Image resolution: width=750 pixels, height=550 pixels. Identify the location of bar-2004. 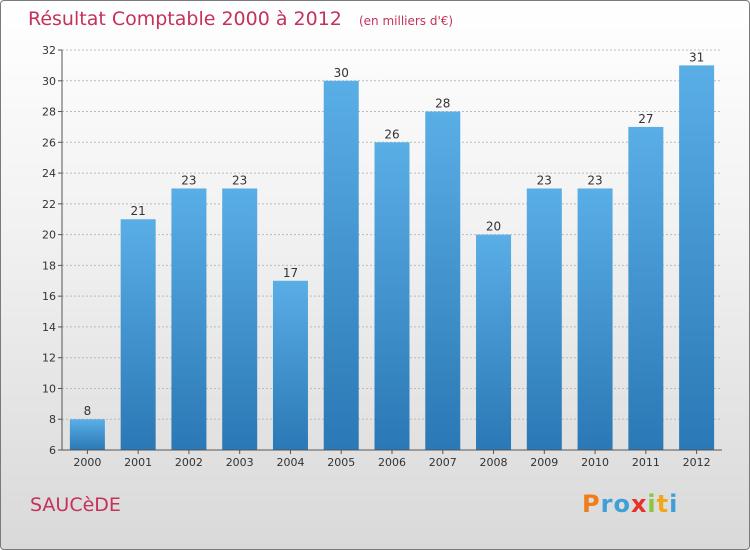
(290, 365).